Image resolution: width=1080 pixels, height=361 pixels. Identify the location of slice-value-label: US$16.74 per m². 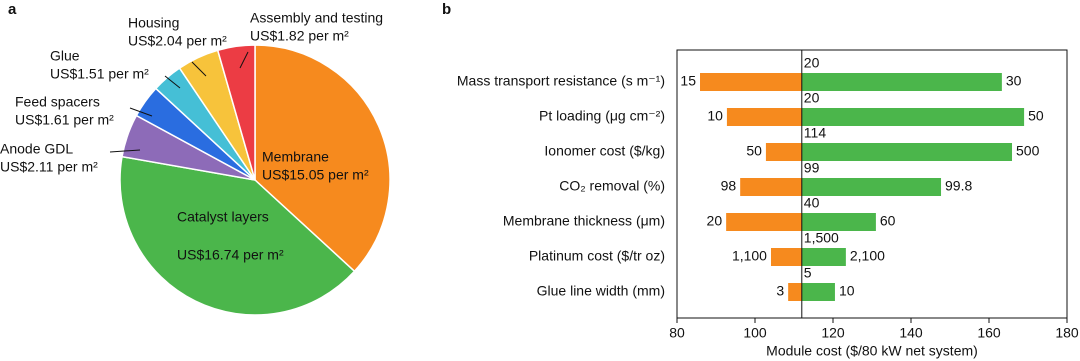
(230, 255).